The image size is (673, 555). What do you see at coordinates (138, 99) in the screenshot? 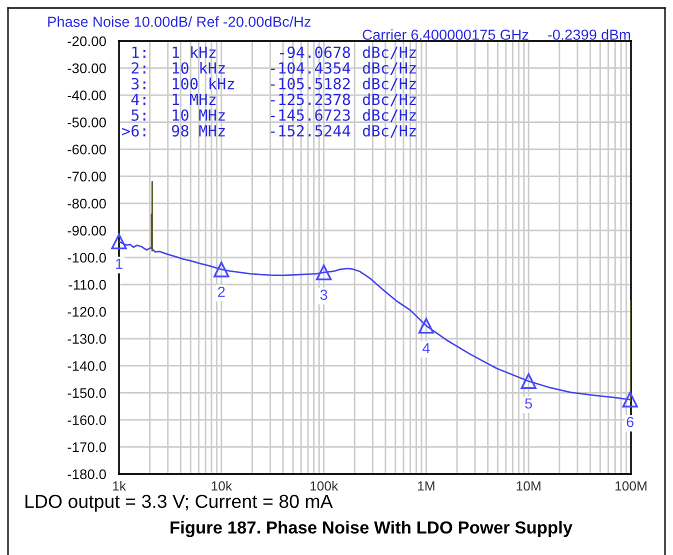
I see `annotation: 4:` at bounding box center [138, 99].